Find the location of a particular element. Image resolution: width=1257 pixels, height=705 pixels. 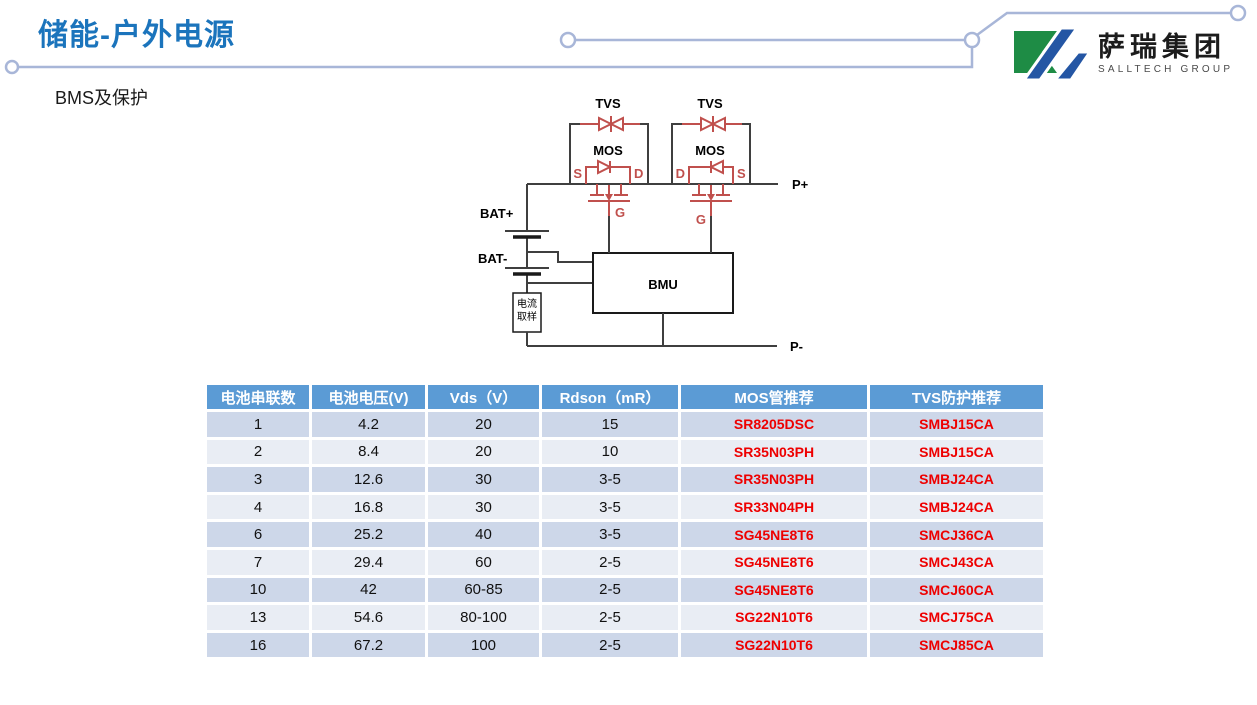

logo-company-name: 萨瑞集团 is located at coordinates (1162, 46).